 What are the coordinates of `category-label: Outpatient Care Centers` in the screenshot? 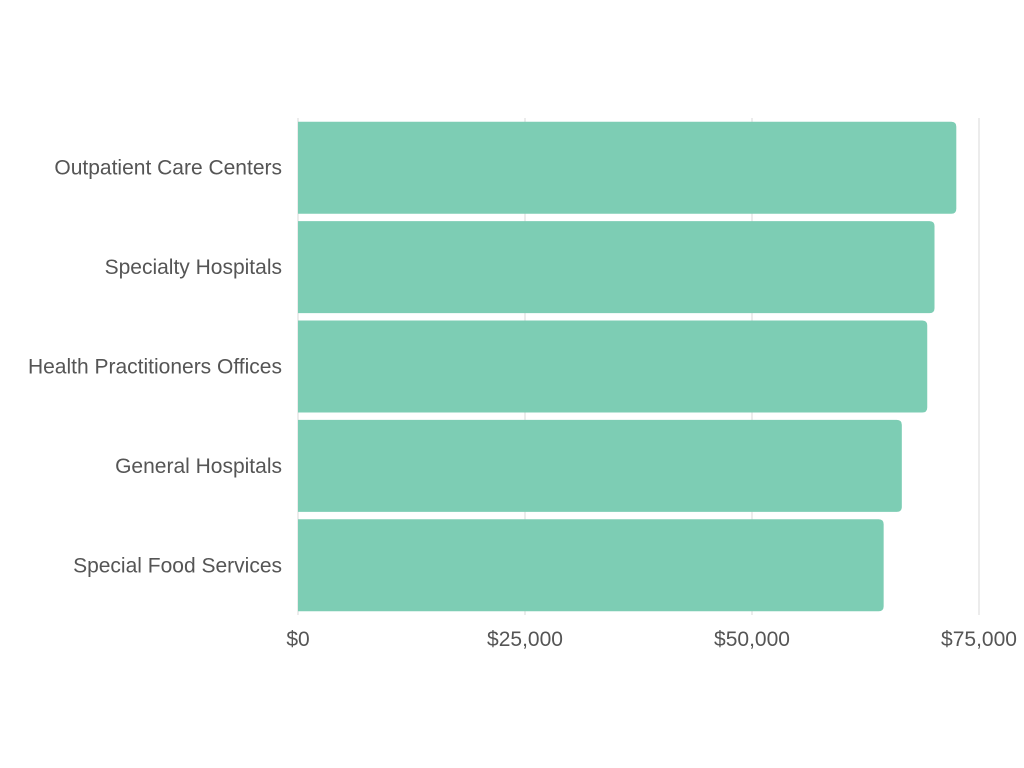 It's located at (168, 168).